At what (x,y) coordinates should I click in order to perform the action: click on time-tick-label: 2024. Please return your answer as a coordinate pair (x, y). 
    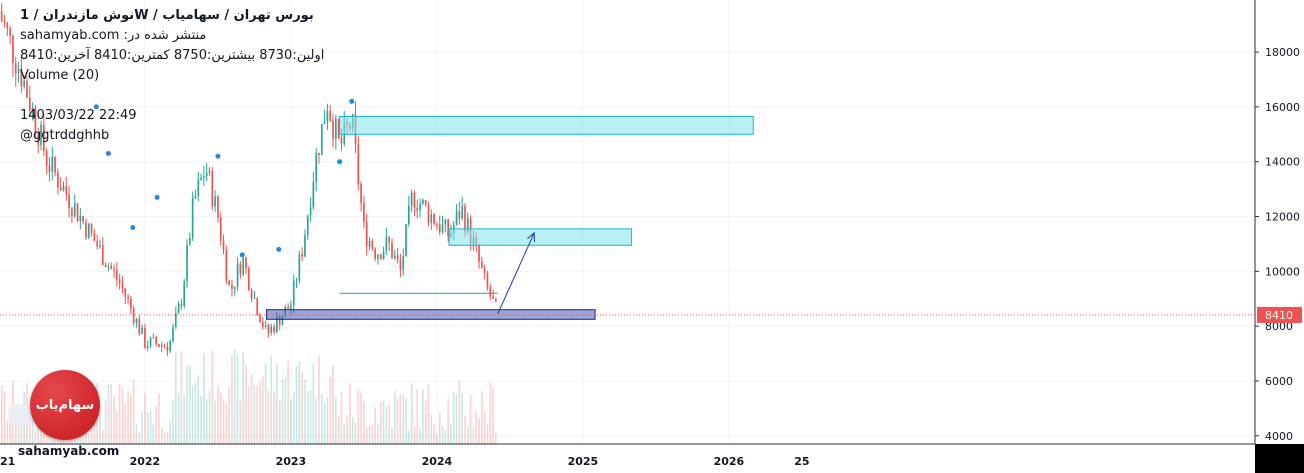
    Looking at the image, I should click on (437, 461).